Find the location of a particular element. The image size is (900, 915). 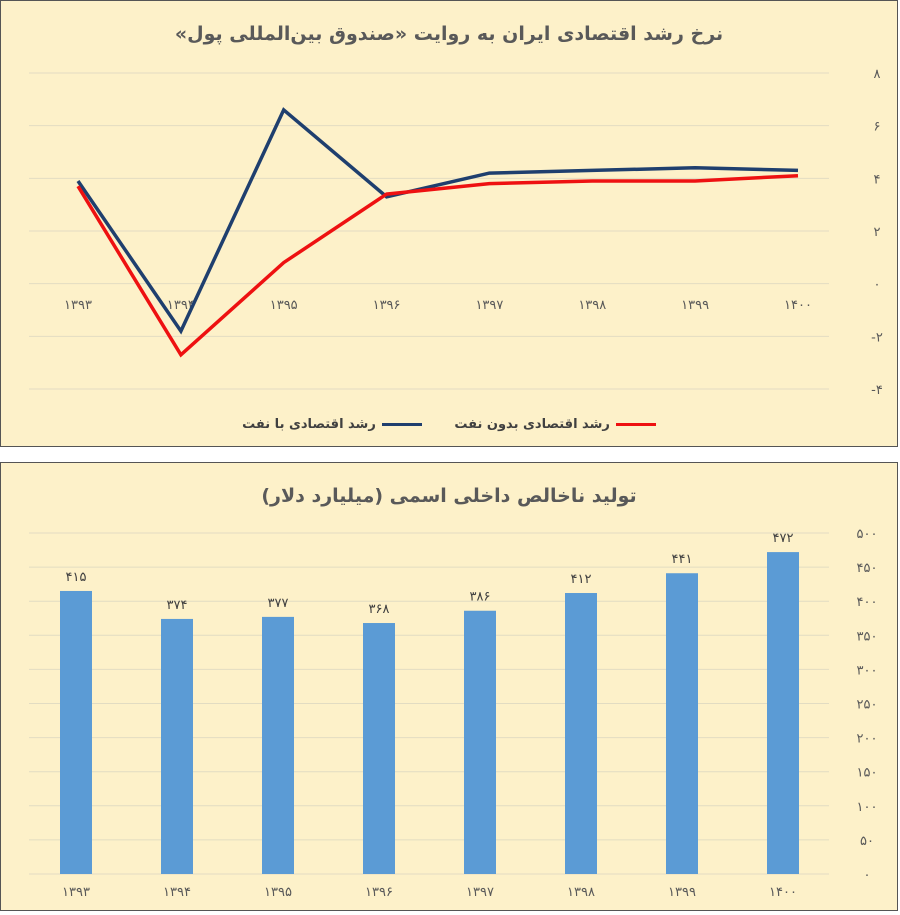

y-tick-label: ۸ is located at coordinates (877, 74).